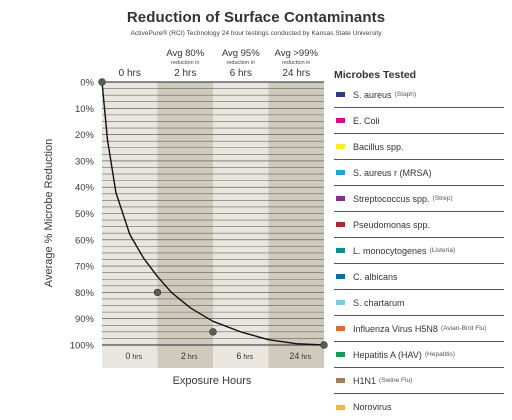 The image size is (512, 420). What do you see at coordinates (189, 356) in the screenshot?
I see `x-tick-label: 2 hrs` at bounding box center [189, 356].